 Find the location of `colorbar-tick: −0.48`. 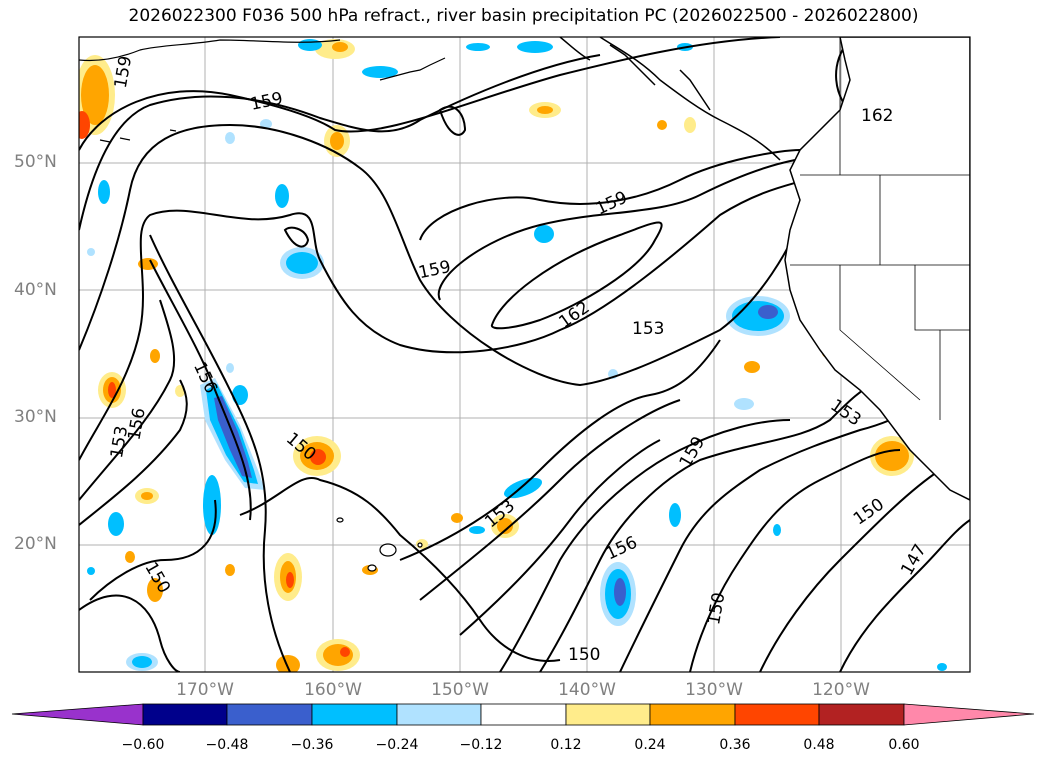

colorbar-tick: −0.48 is located at coordinates (227, 745).